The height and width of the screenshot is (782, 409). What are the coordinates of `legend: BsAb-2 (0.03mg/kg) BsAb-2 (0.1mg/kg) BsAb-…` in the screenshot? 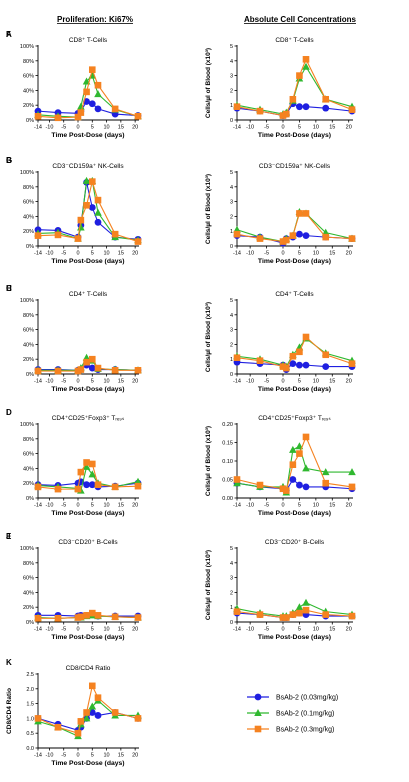 It's located at (292, 713).